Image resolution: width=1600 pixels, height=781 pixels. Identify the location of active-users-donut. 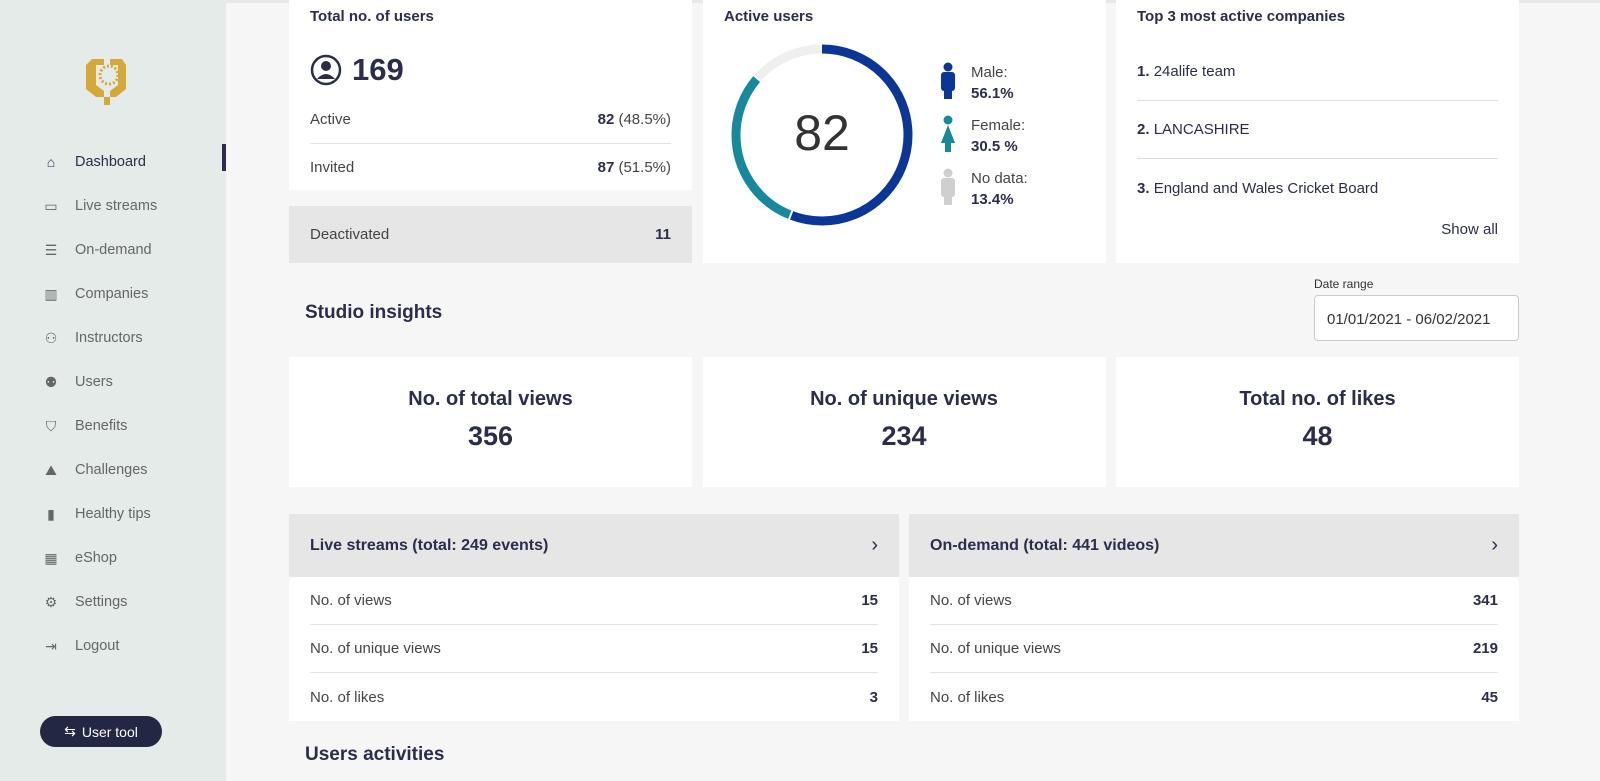
(822, 135).